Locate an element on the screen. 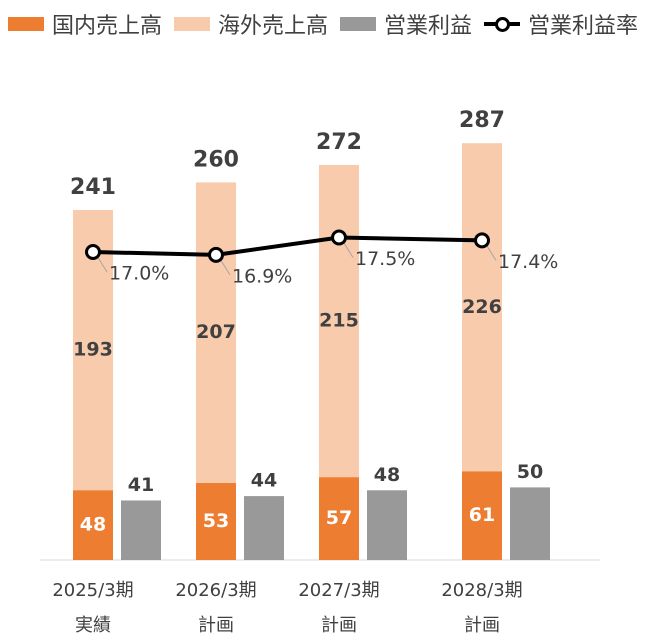 The width and height of the screenshot is (670, 644). data-label-overseas-sales: 193 is located at coordinates (93, 350).